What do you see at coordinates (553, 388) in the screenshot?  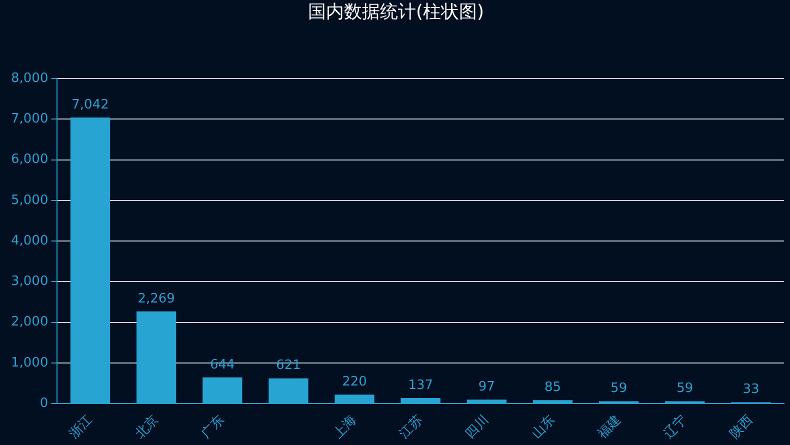 I see `data-label: 85` at bounding box center [553, 388].